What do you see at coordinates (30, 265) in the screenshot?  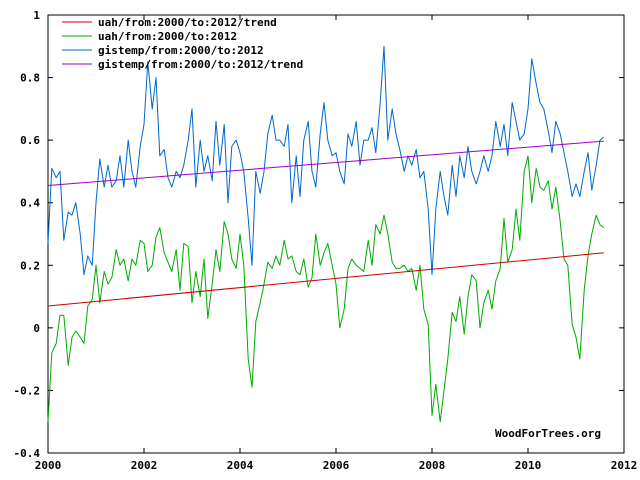 I see `y-tick-label: 0.2` at bounding box center [30, 265].